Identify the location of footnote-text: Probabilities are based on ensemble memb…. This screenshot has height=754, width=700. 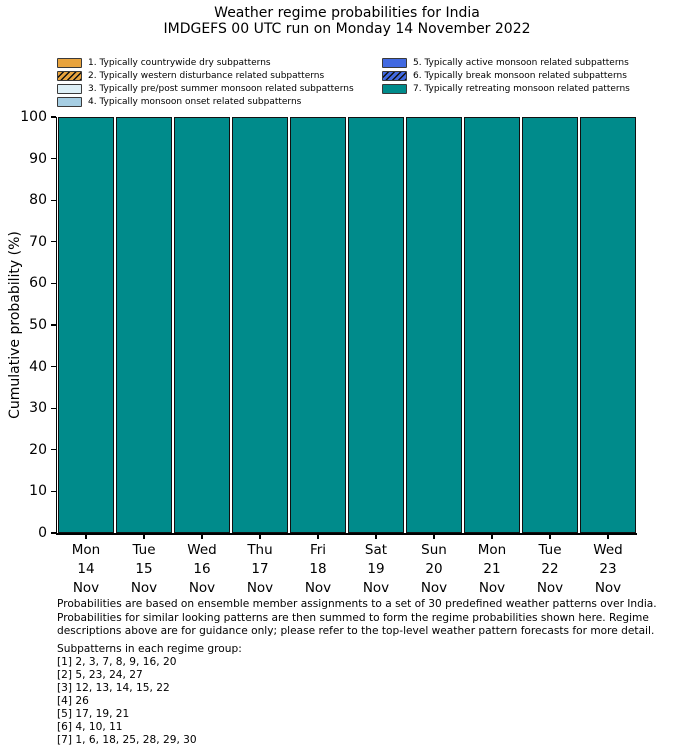
(367, 618).